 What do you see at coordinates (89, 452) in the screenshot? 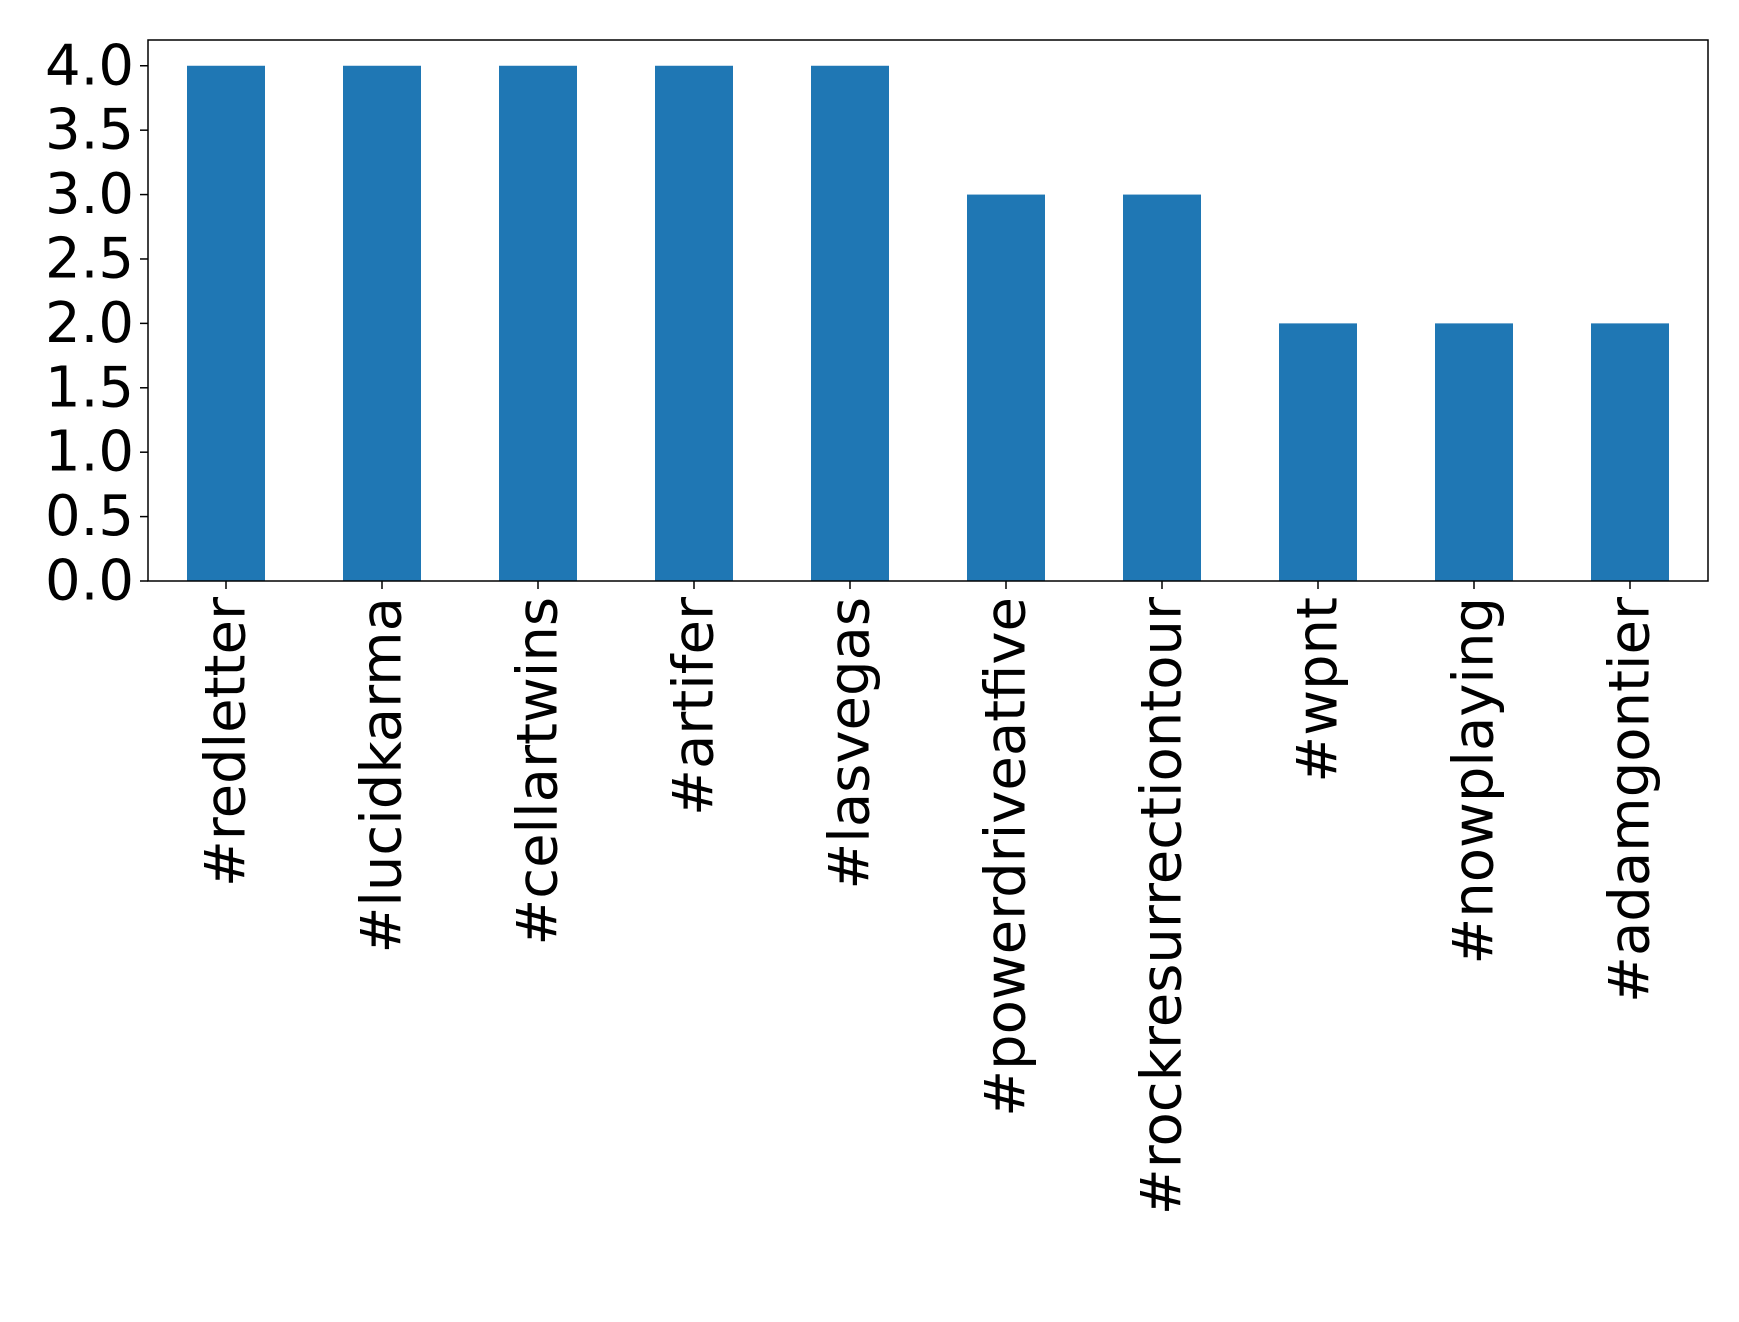
I see `y-tick-label: 1.0` at bounding box center [89, 452].